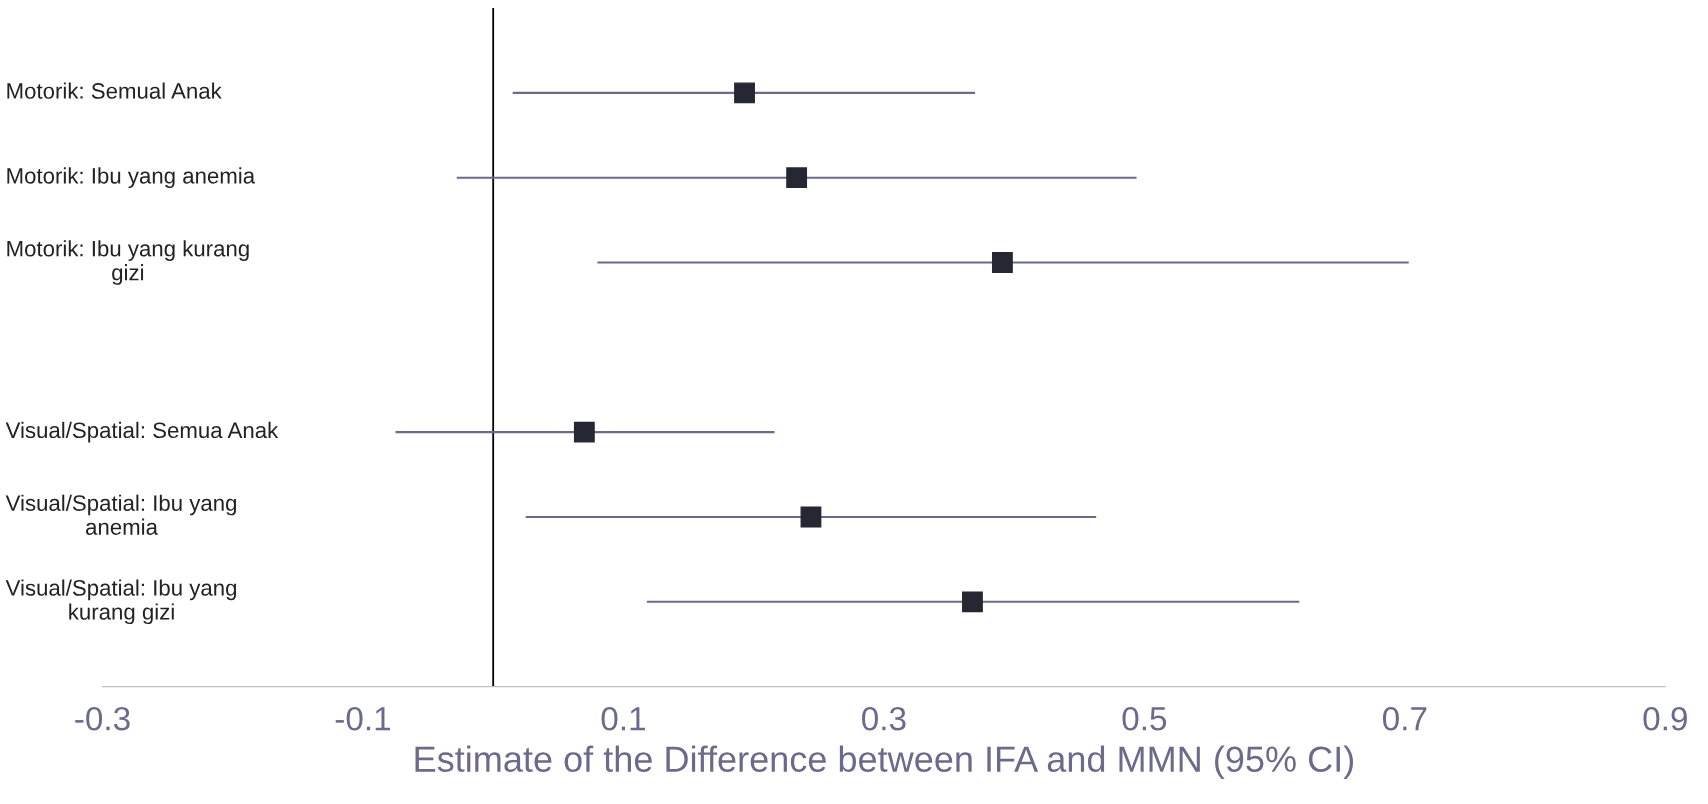 The width and height of the screenshot is (1708, 804). I want to click on x-tick-label: -0.1, so click(363, 718).